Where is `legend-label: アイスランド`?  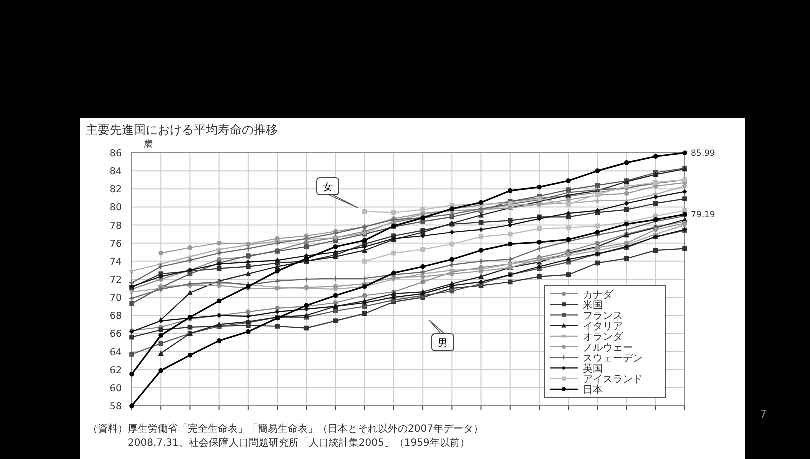 legend-label: アイスランド is located at coordinates (613, 380).